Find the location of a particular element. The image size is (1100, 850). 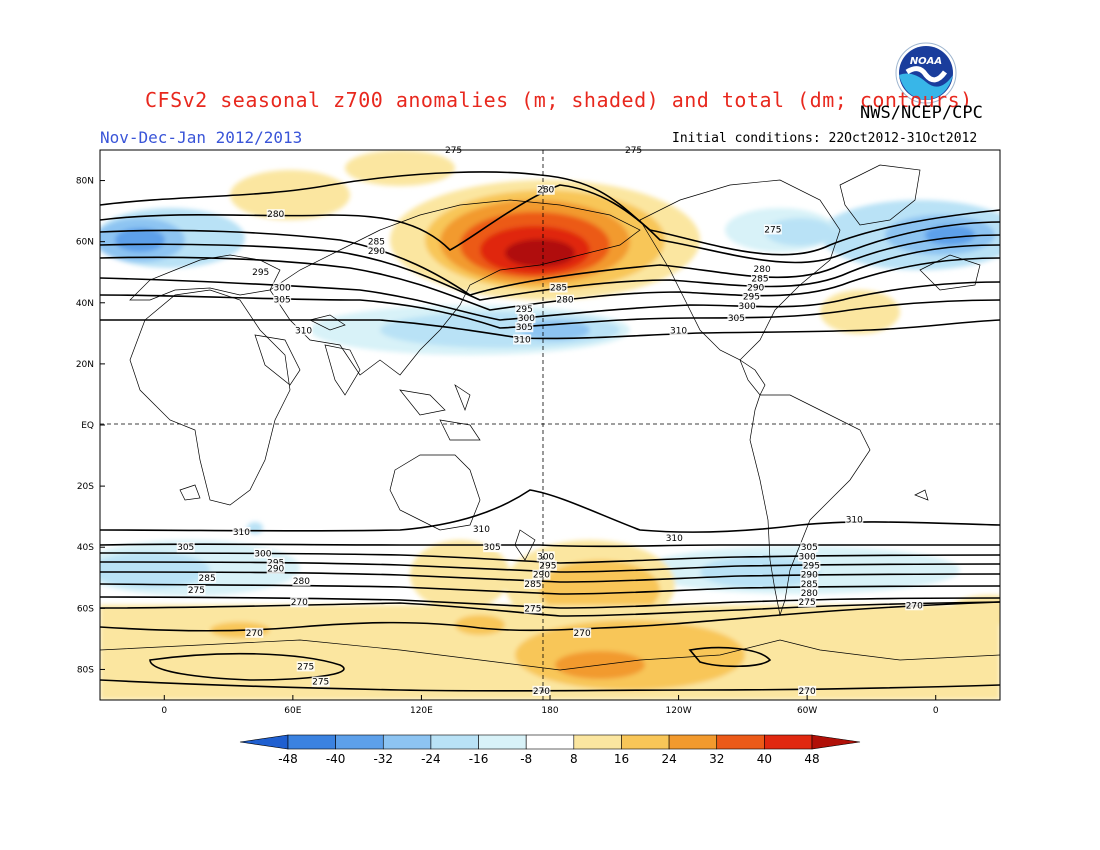

lat-label: 80N is located at coordinates (85, 182).